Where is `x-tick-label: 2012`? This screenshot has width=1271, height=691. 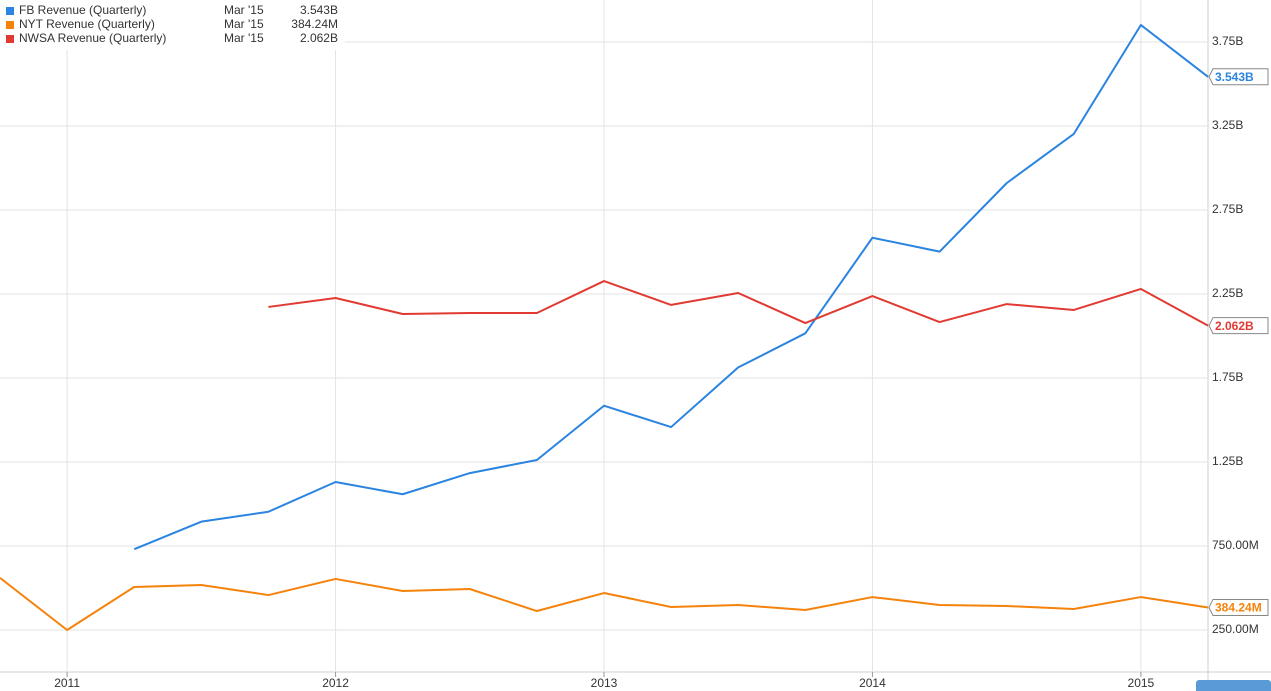 x-tick-label: 2012 is located at coordinates (335, 683).